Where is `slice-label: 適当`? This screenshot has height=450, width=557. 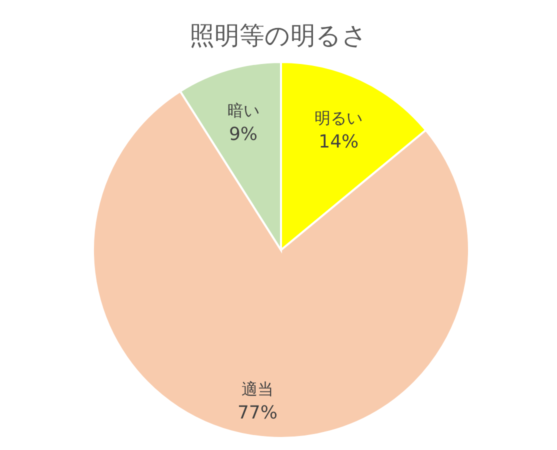
slice-label: 適当 is located at coordinates (257, 389).